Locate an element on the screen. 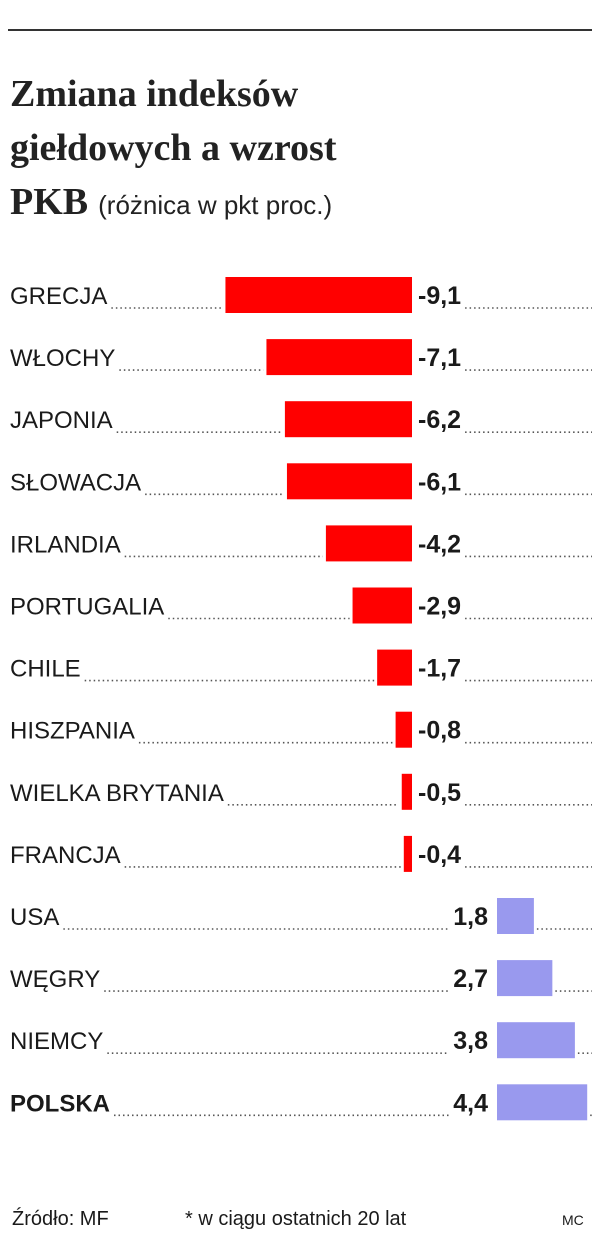  value-label: -7,1 is located at coordinates (439, 358).